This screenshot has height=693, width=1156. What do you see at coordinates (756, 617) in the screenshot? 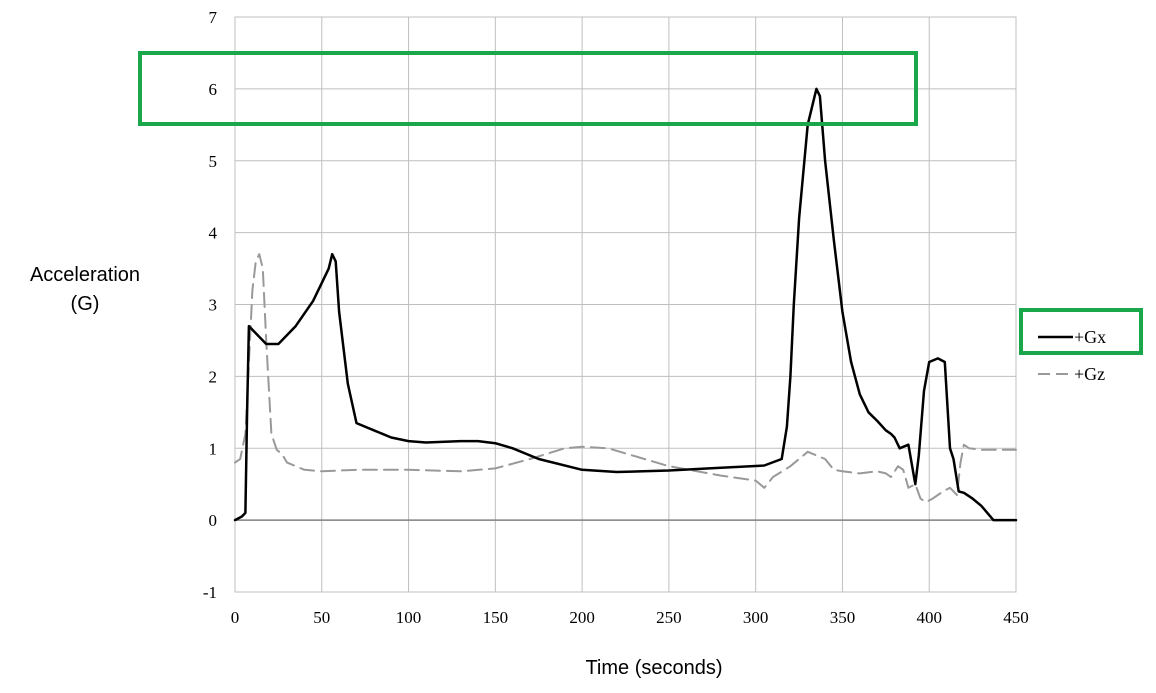
I see `x-tick-label-300: 300` at bounding box center [756, 617].